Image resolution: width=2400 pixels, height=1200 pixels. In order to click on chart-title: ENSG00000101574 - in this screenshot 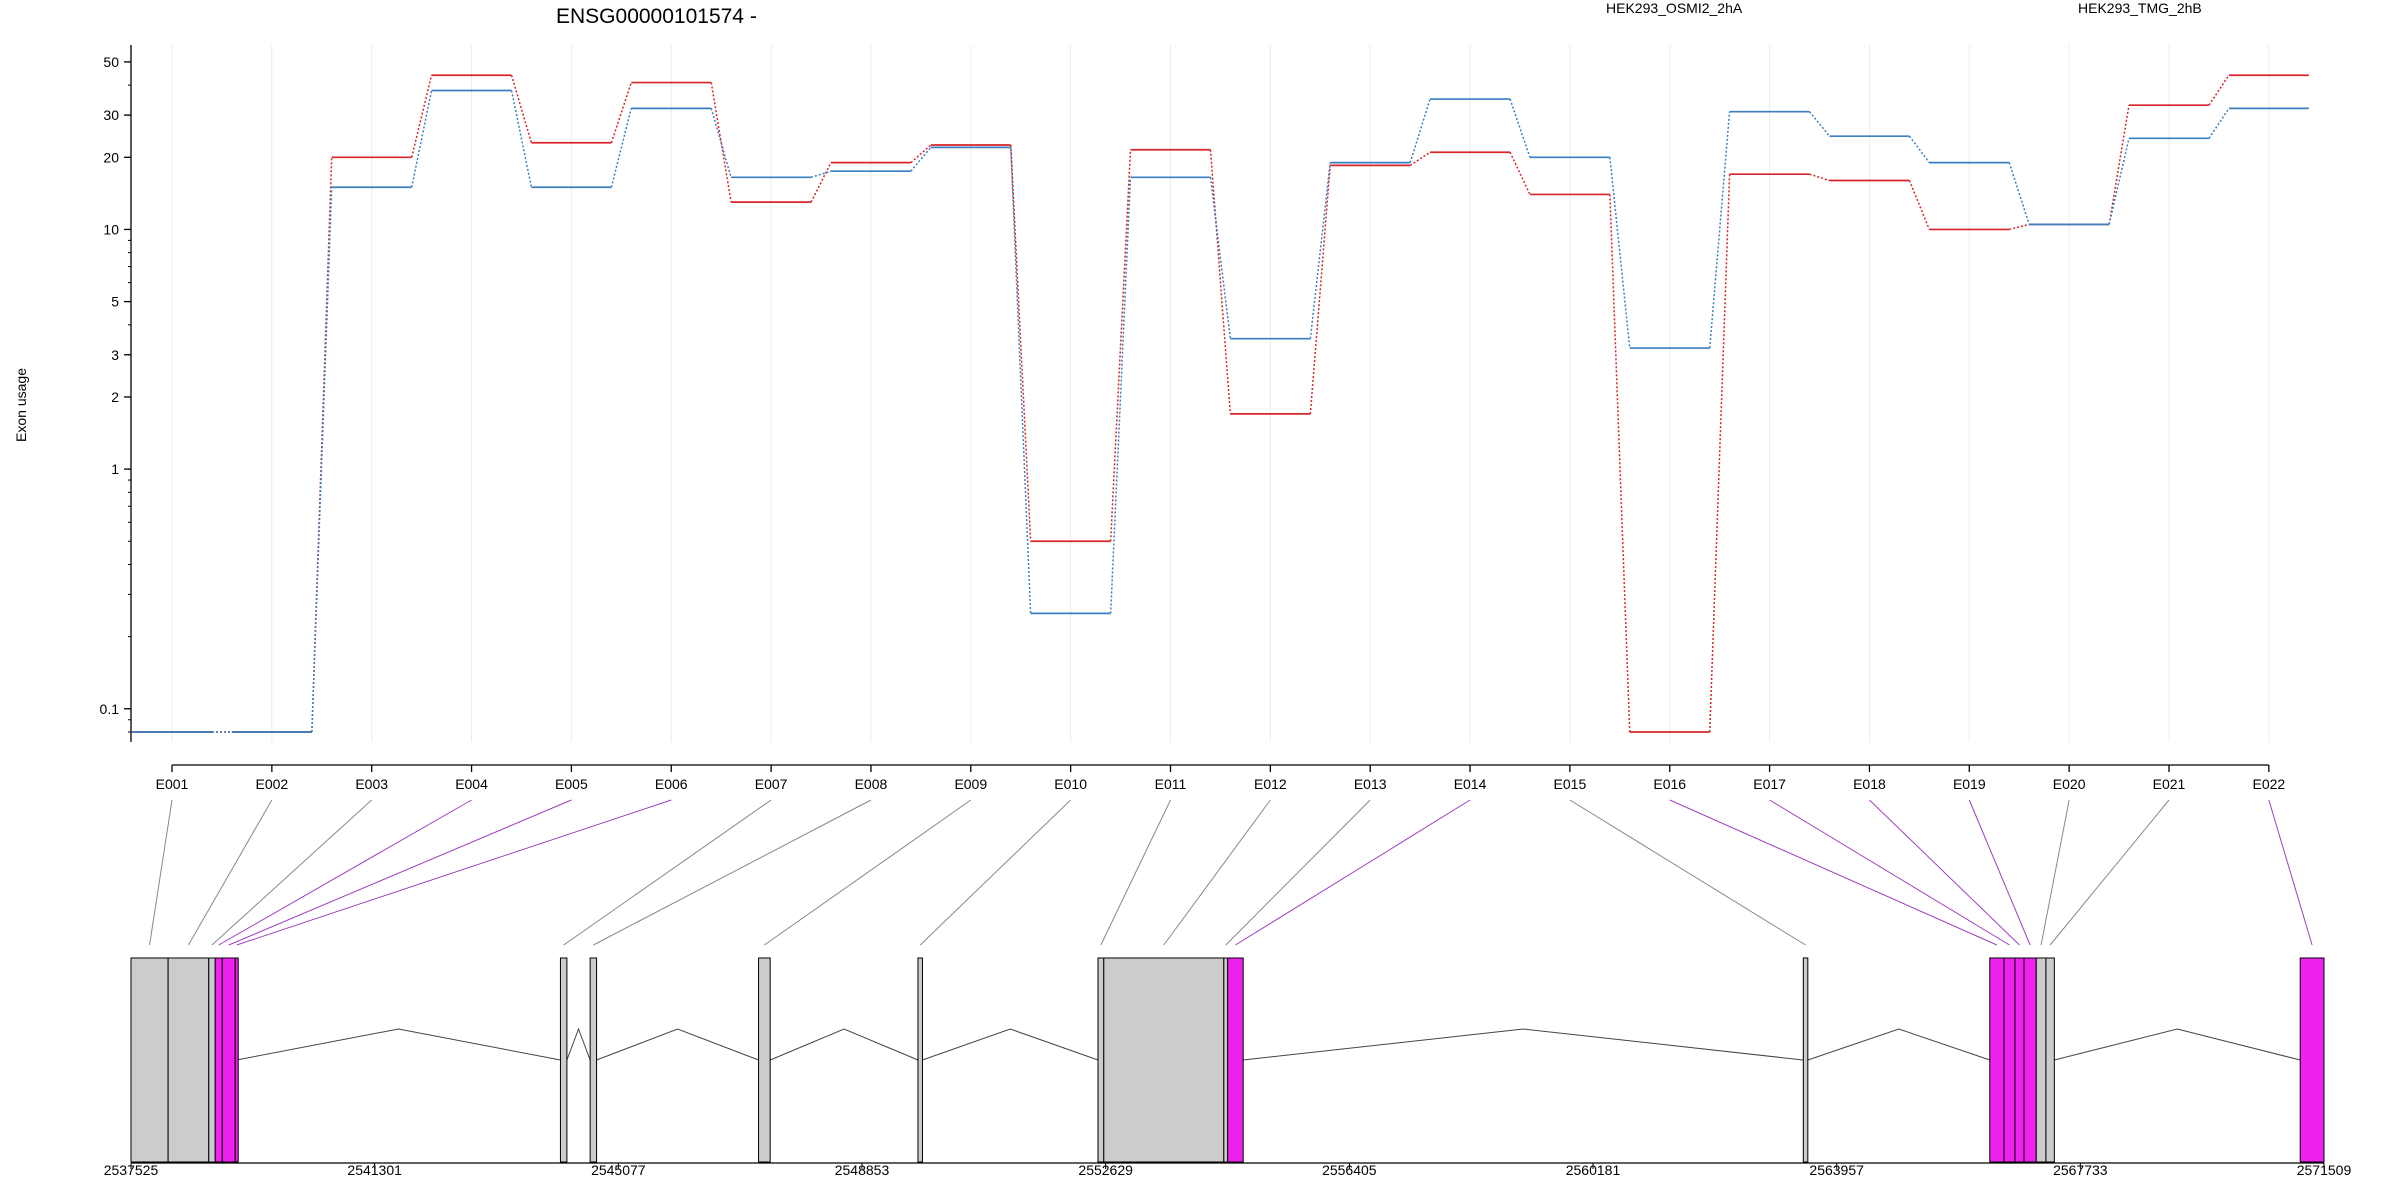, I will do `click(656, 16)`.